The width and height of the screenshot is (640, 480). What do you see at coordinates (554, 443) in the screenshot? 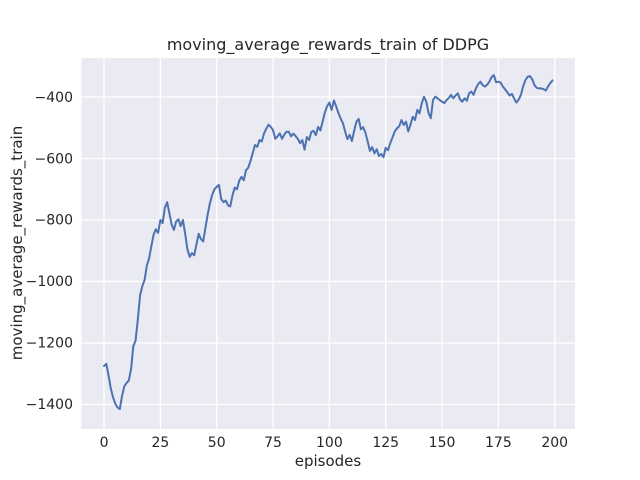
I see `x-tick-label: 200` at bounding box center [554, 443].